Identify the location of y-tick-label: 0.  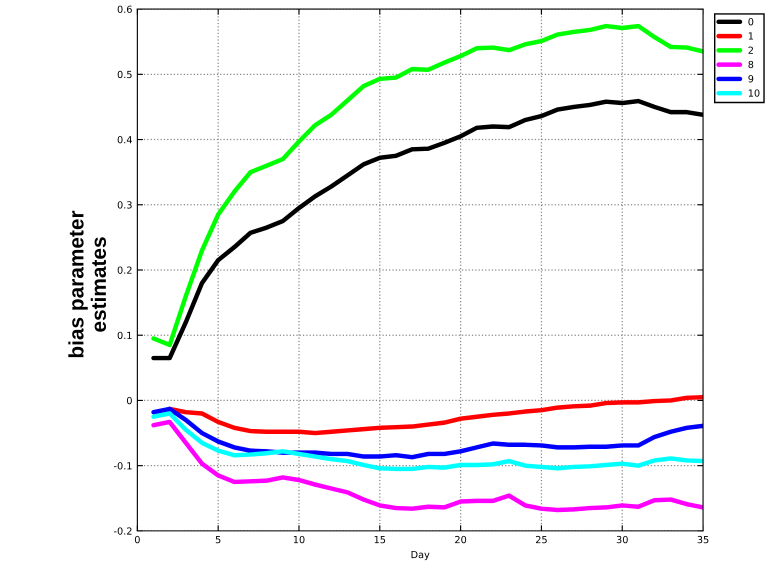
(129, 400).